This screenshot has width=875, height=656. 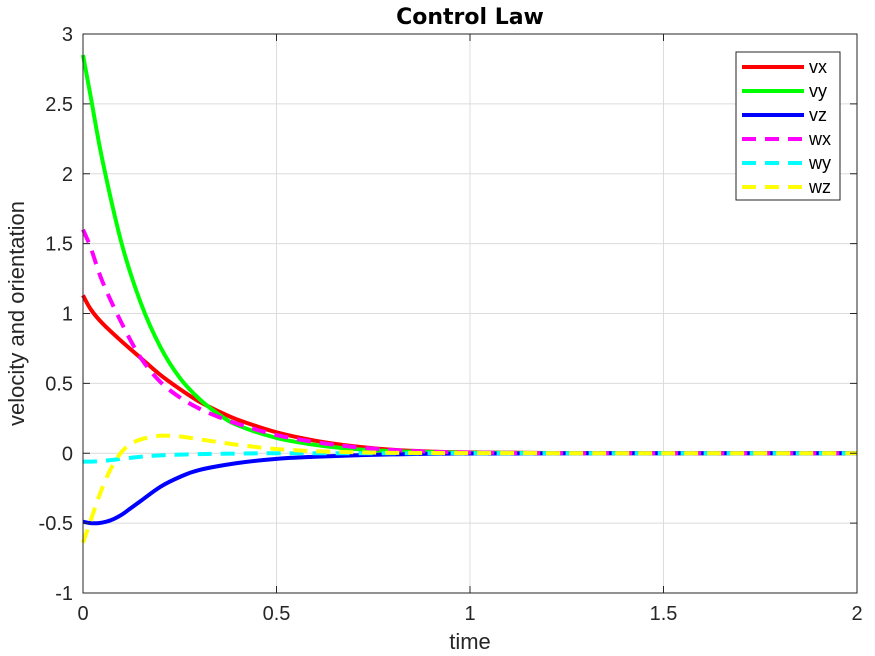 What do you see at coordinates (59, 245) in the screenshot?
I see `y-tick-label: 1.5` at bounding box center [59, 245].